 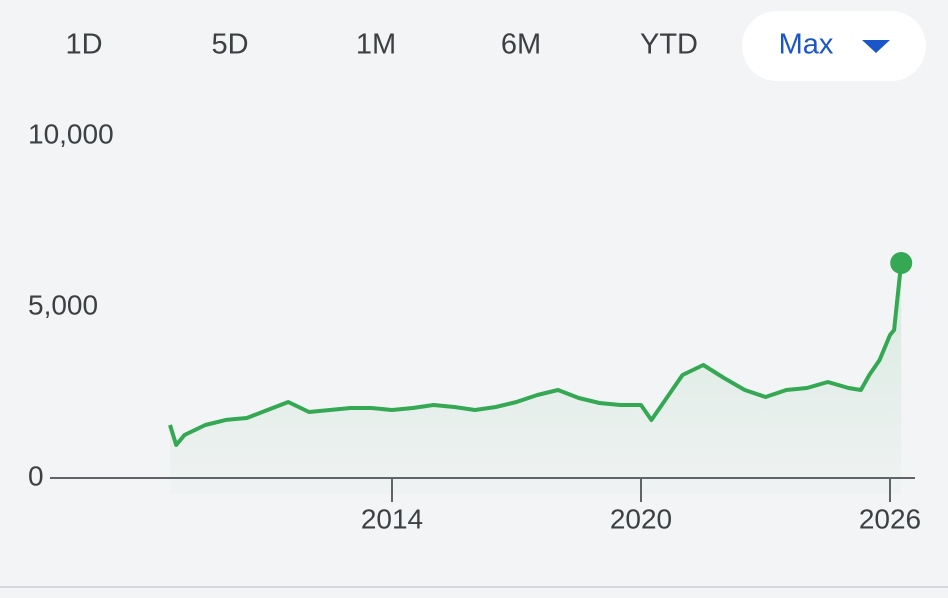 I want to click on last-point, so click(x=901, y=262).